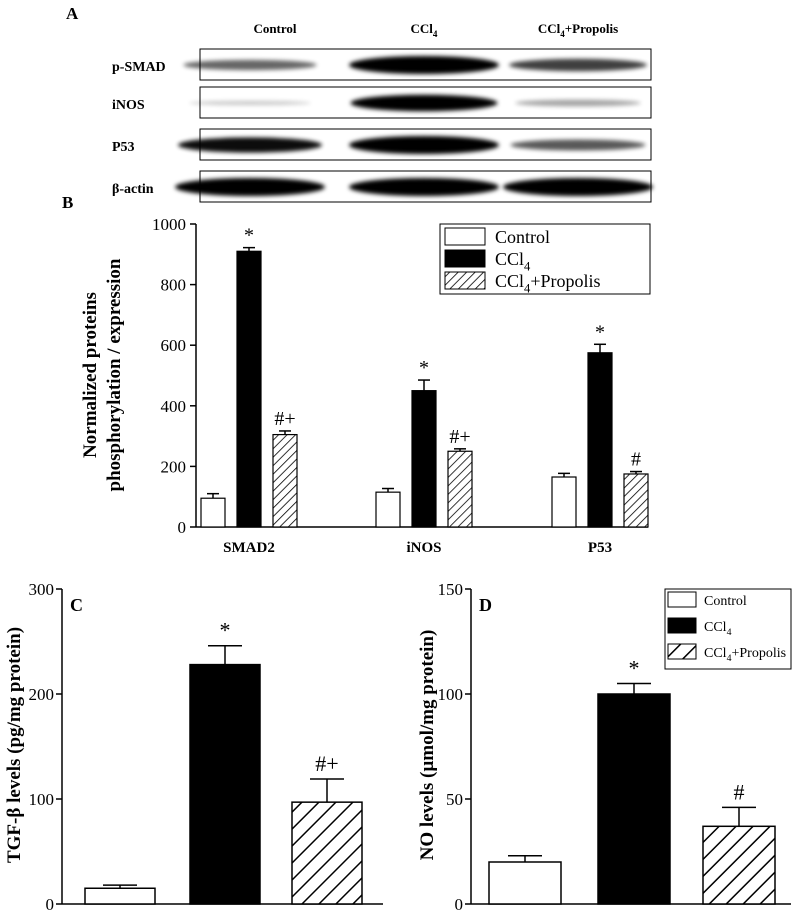  What do you see at coordinates (114, 374) in the screenshot?
I see `y-axis-label-line: phosphorylation / expression` at bounding box center [114, 374].